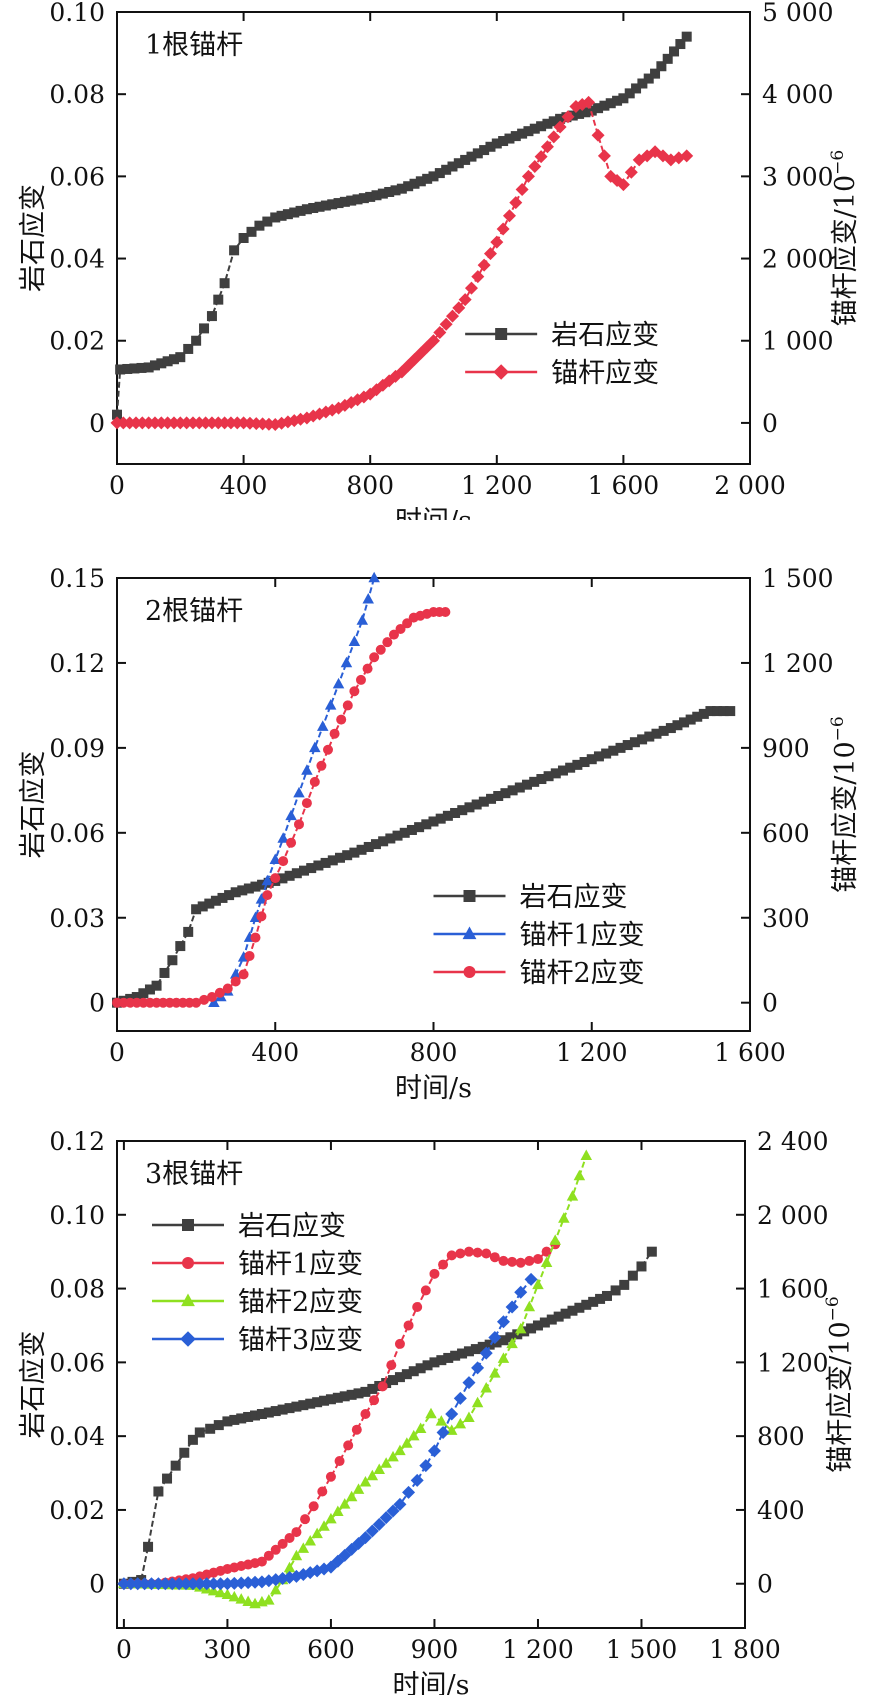  Describe the element at coordinates (194, 45) in the screenshot. I see `panel-title: 1根锚杆` at that location.